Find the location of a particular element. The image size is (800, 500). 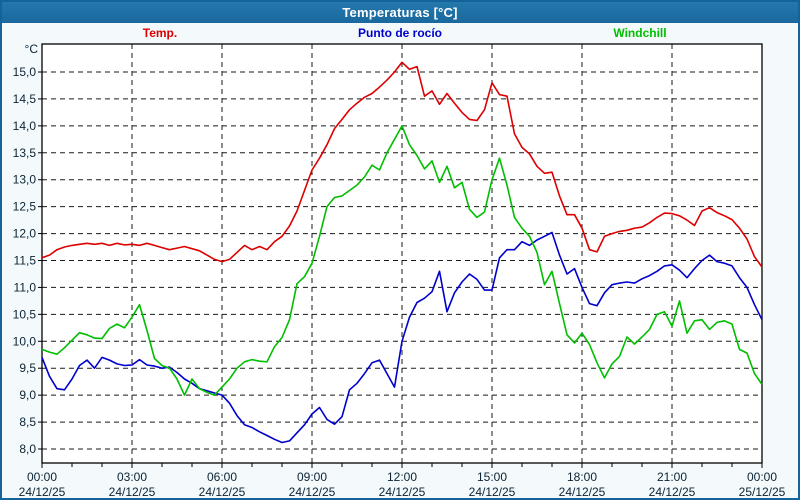

y-tick-label: 10,0 is located at coordinates (25, 341).